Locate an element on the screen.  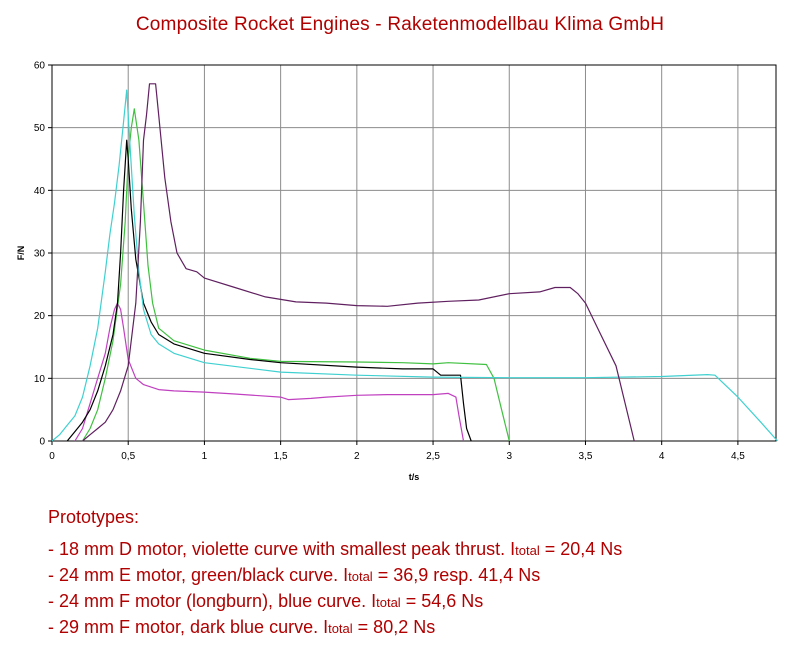
x-tick-label: 4,5 is located at coordinates (738, 456).